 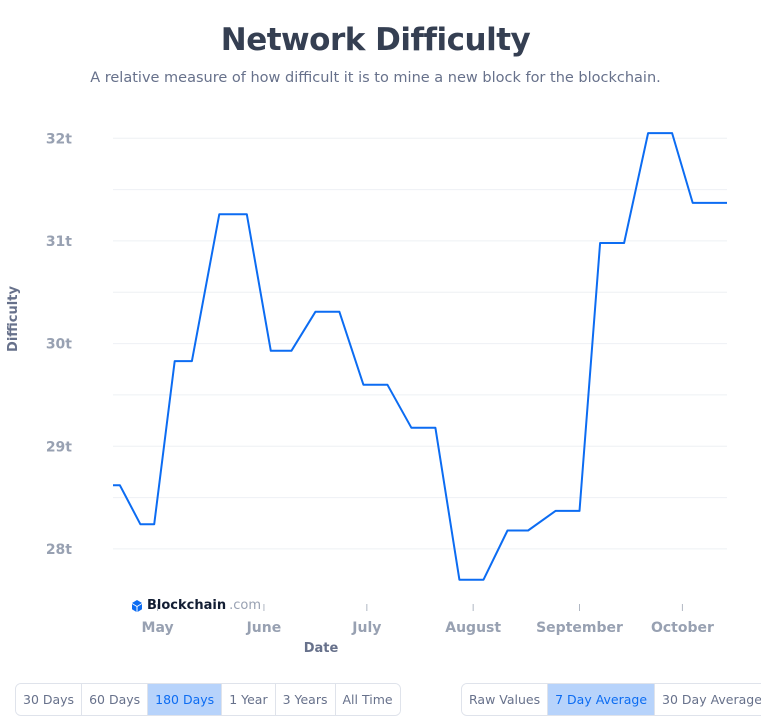 I want to click on raw-values-button: Raw Values, so click(x=505, y=699).